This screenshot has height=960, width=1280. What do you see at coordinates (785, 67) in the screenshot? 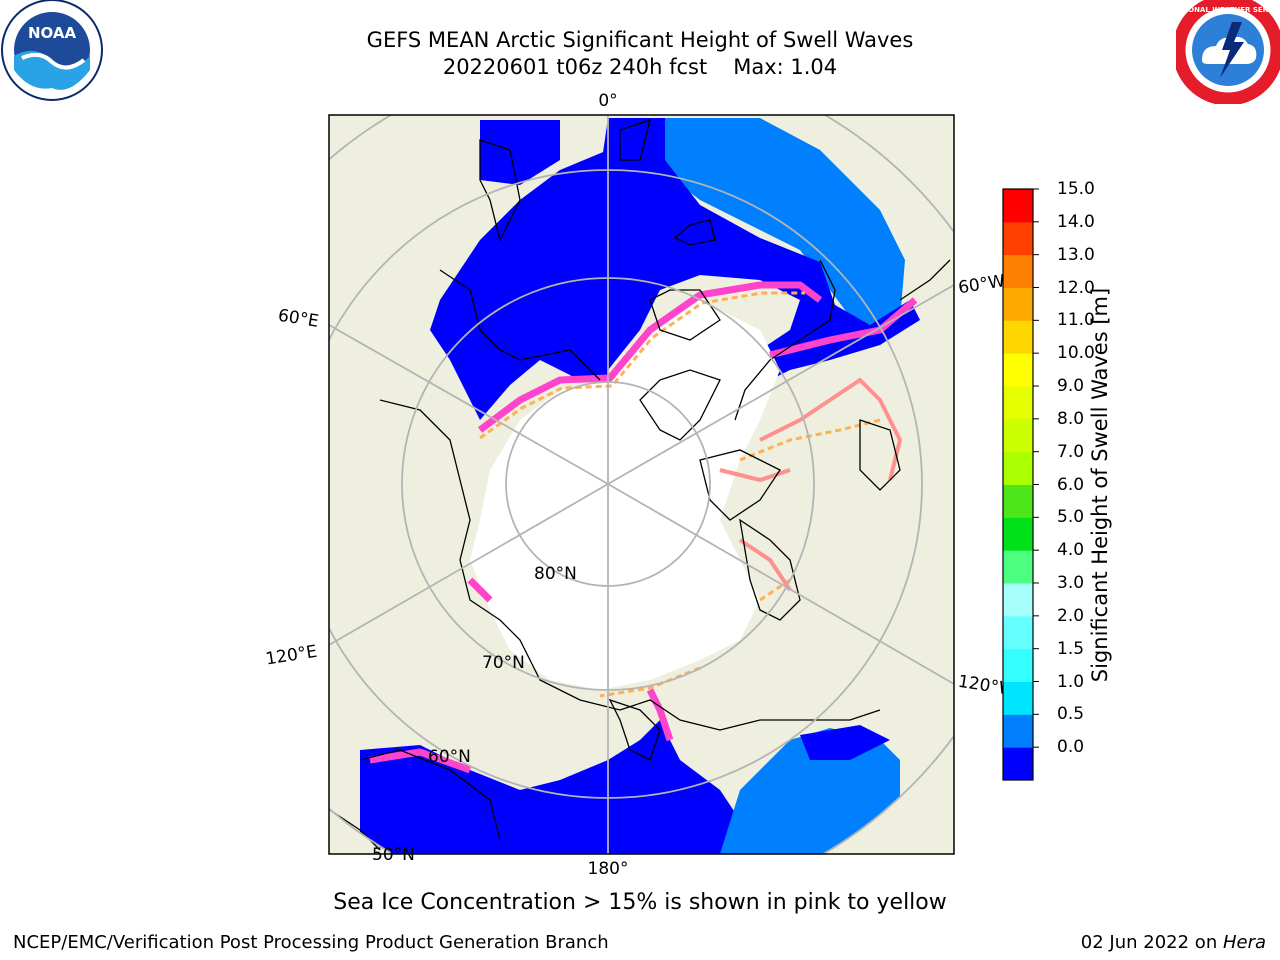
I see `max-value-label: Max: 1.04` at bounding box center [785, 67].